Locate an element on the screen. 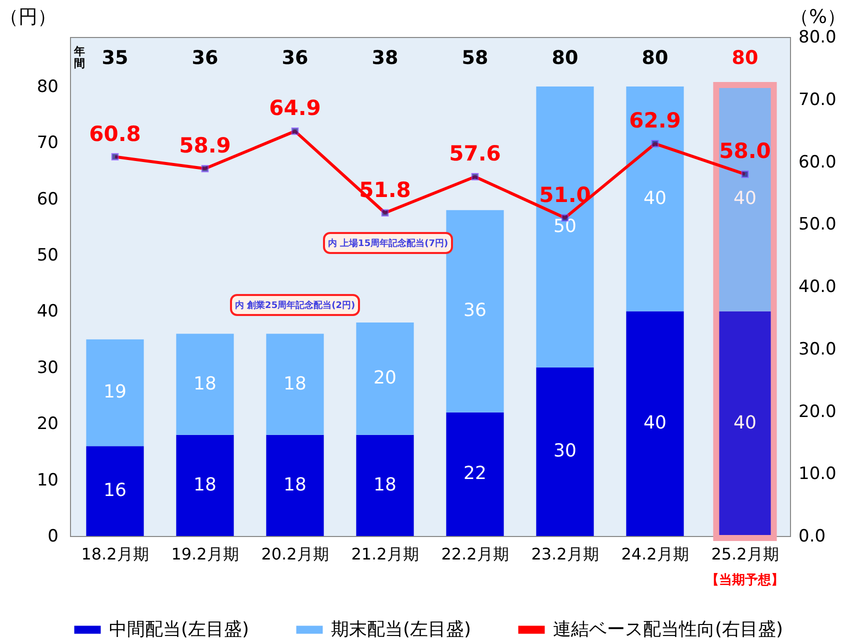 This screenshot has height=643, width=860. data-label: 30 is located at coordinates (565, 451).